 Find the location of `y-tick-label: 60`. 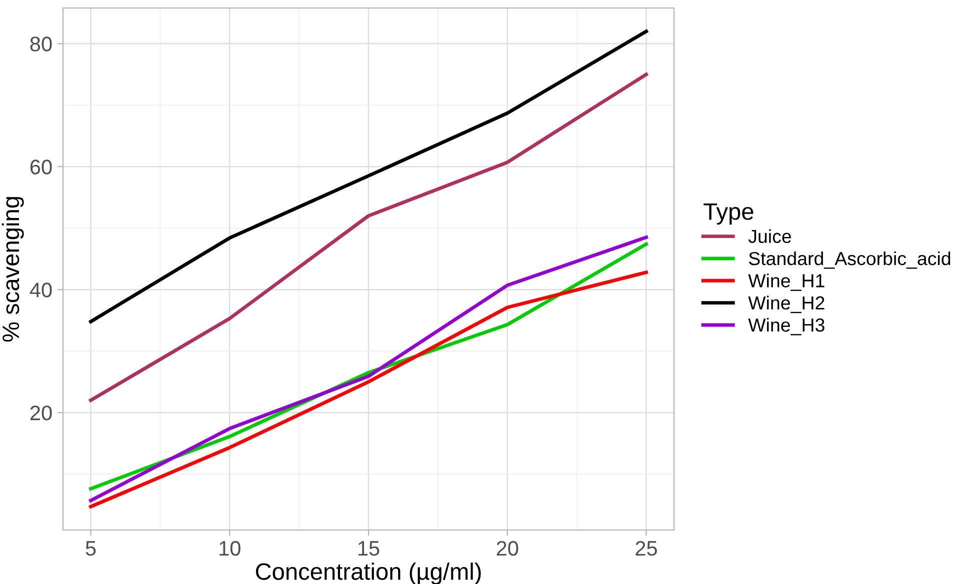

y-tick-label: 60 is located at coordinates (41, 167).